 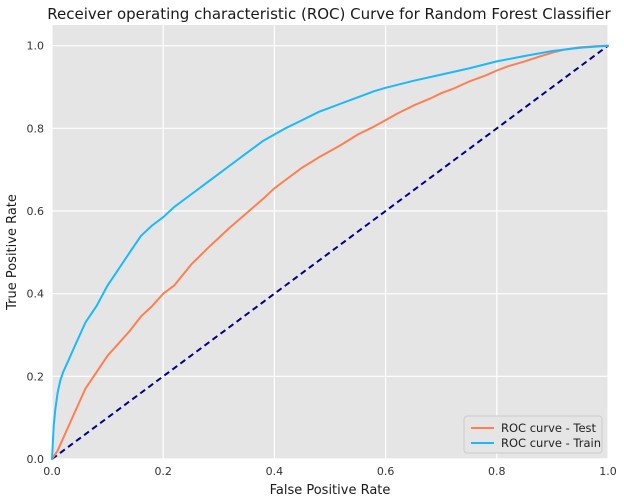 What do you see at coordinates (36, 128) in the screenshot?
I see `y-tick-label: 0.8` at bounding box center [36, 128].